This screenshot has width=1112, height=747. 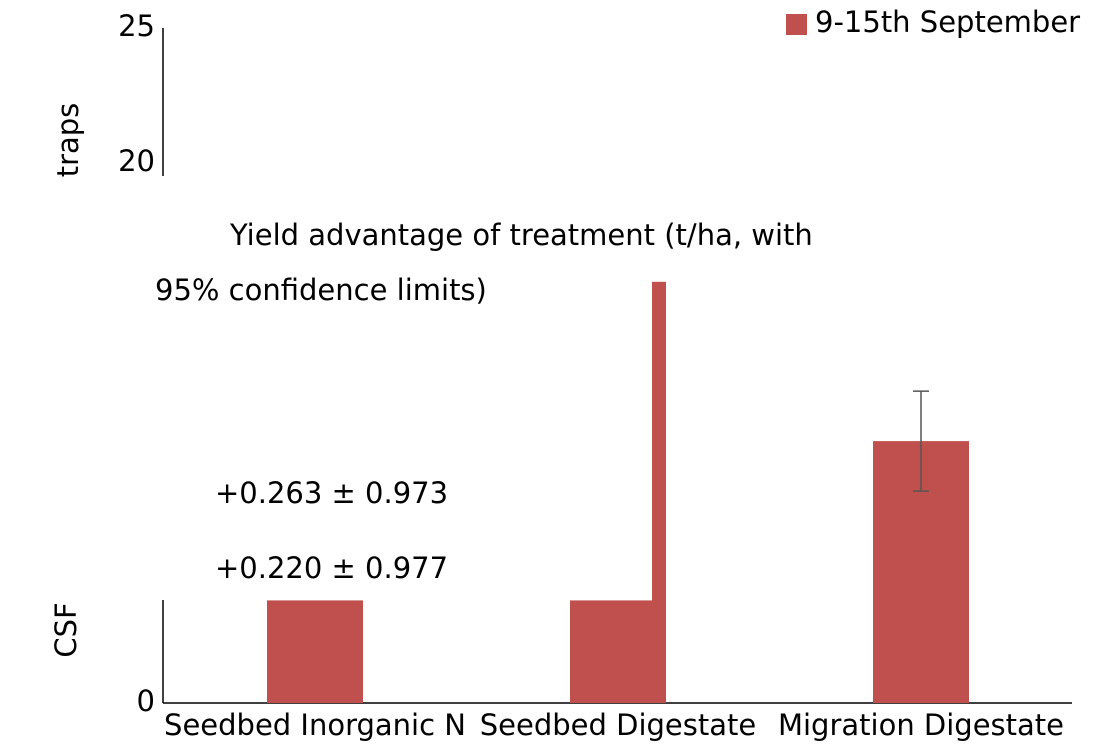 I want to click on legend-swatch, so click(x=796, y=24).